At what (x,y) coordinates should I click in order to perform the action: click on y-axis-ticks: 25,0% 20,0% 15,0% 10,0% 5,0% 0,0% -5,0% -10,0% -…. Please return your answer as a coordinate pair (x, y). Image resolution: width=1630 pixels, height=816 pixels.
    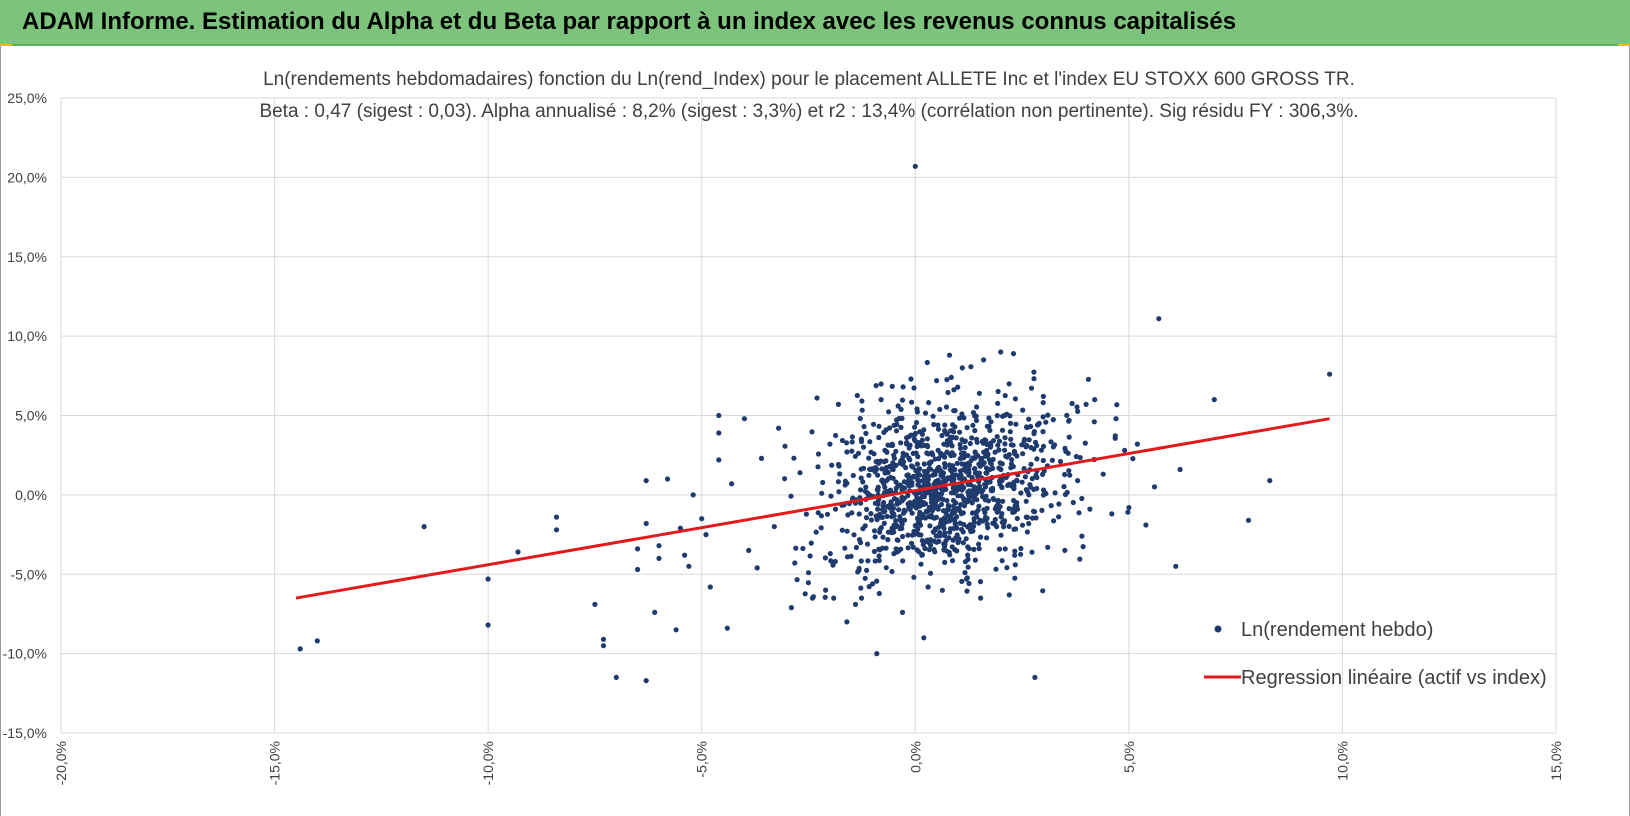
    Looking at the image, I should click on (25, 415).